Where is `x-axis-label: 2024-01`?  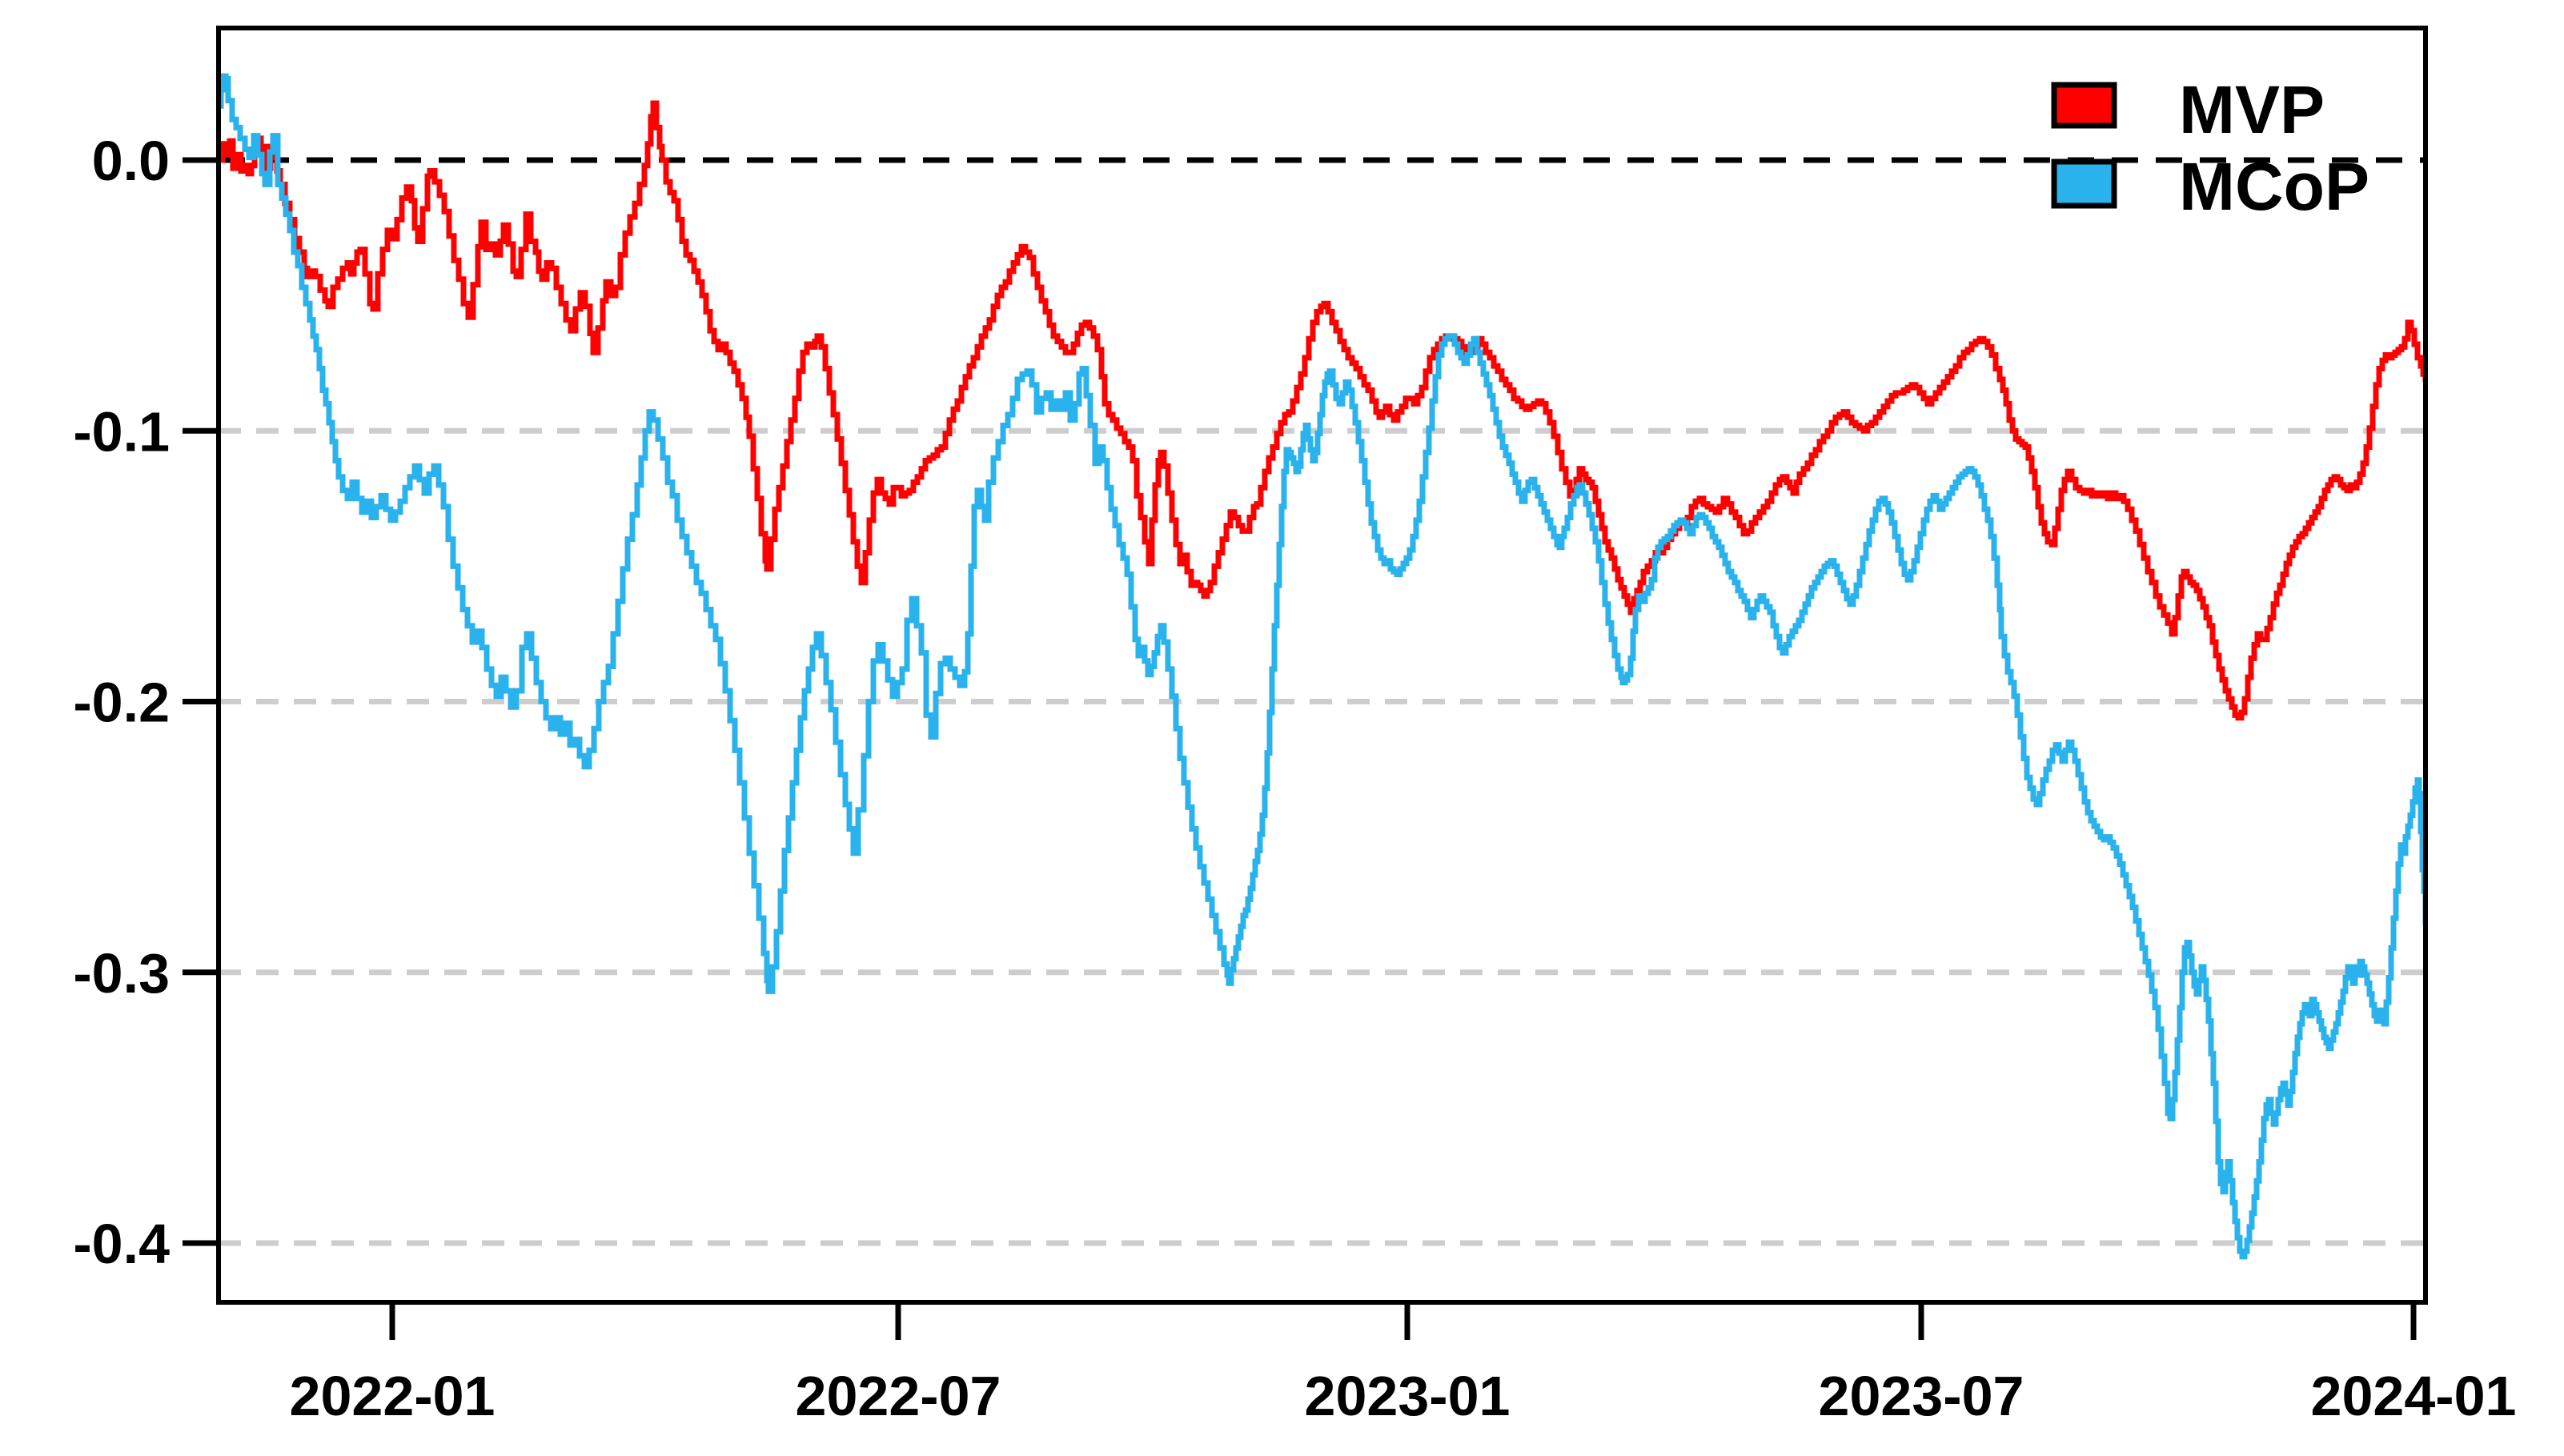
x-axis-label: 2024-01 is located at coordinates (2414, 1396).